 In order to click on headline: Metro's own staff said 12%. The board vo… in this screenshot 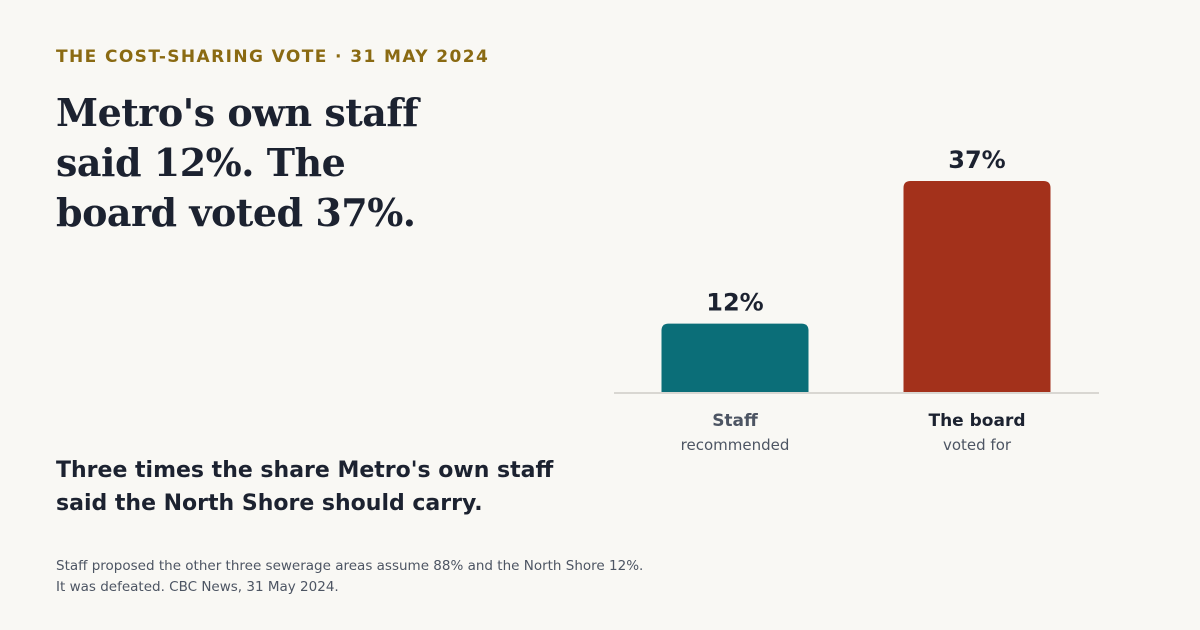, I will do `click(237, 162)`.